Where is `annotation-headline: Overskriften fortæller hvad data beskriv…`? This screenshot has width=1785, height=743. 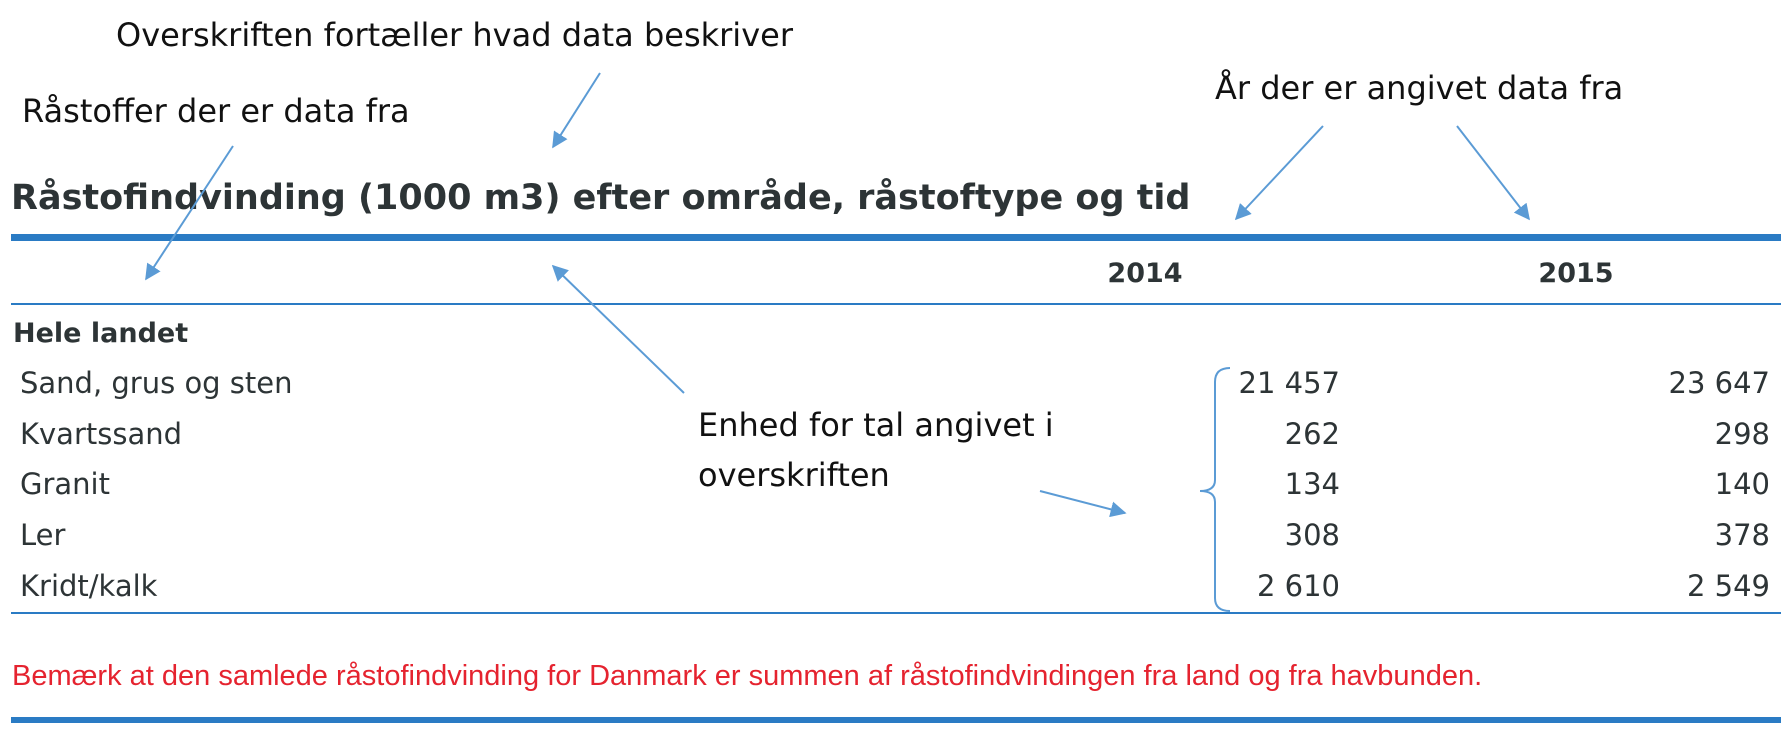
annotation-headline: Overskriften fortæller hvad data beskriv… is located at coordinates (454, 35).